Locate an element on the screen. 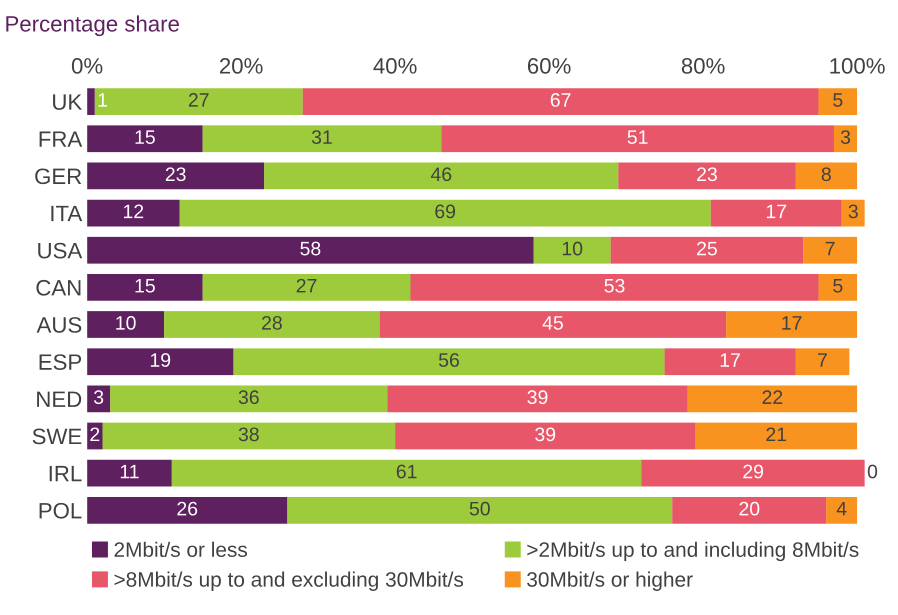 The image size is (898, 615). y-tick-label: IRL is located at coordinates (66, 474).